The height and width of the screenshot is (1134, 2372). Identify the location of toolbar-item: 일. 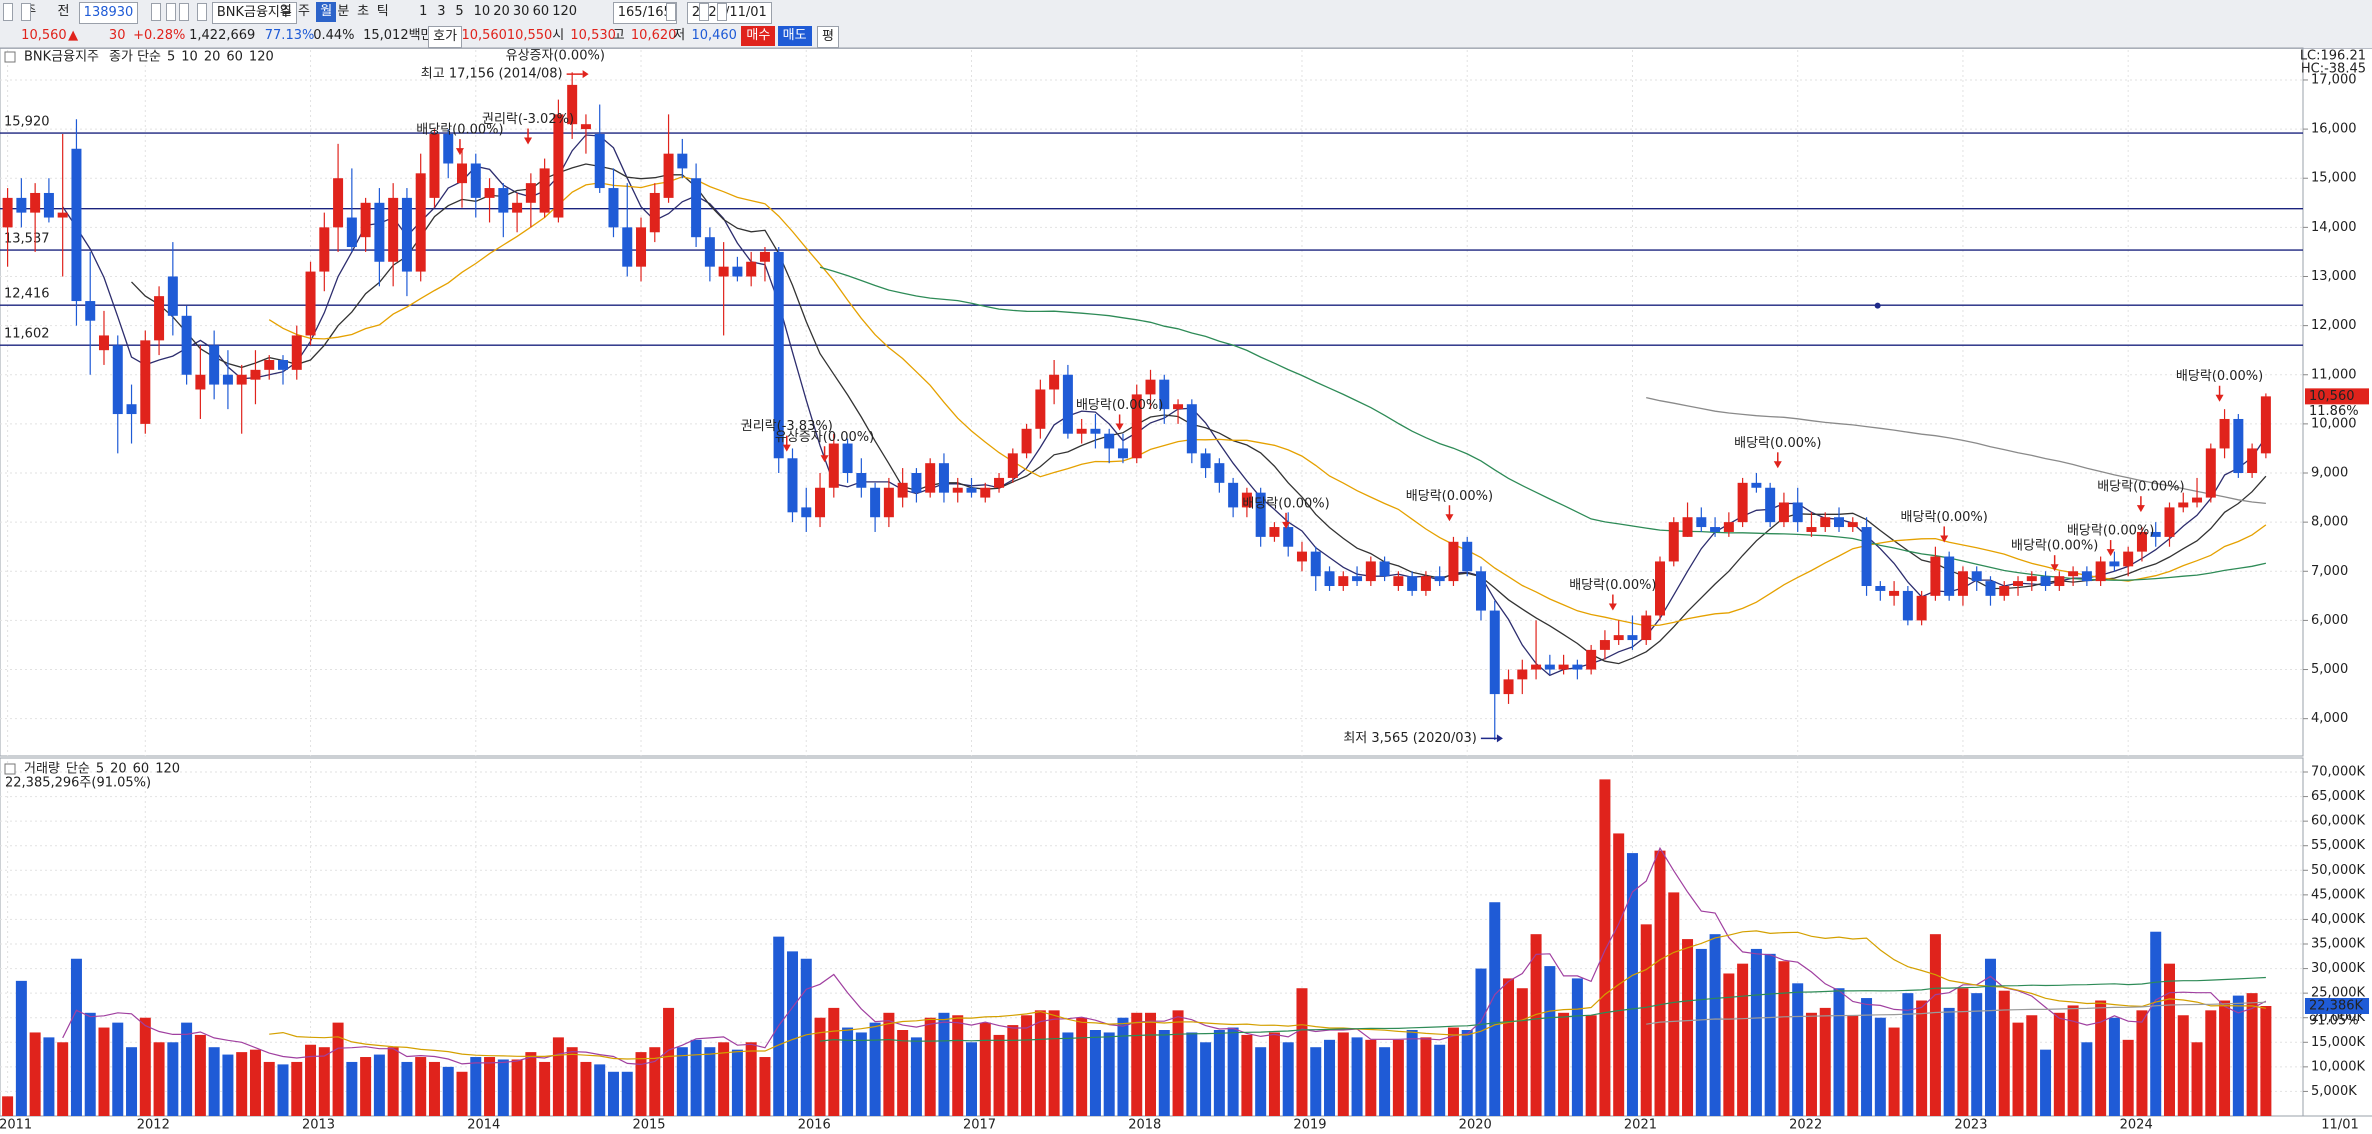
(285, 11).